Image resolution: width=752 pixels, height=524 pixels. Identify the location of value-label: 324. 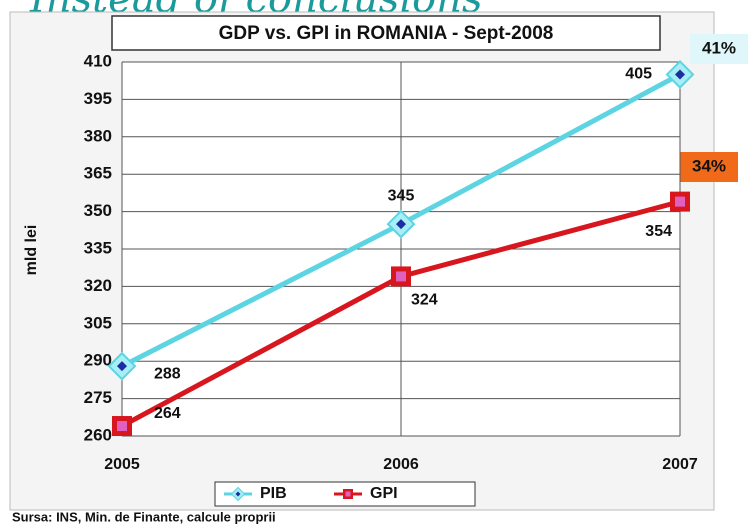
(424, 300).